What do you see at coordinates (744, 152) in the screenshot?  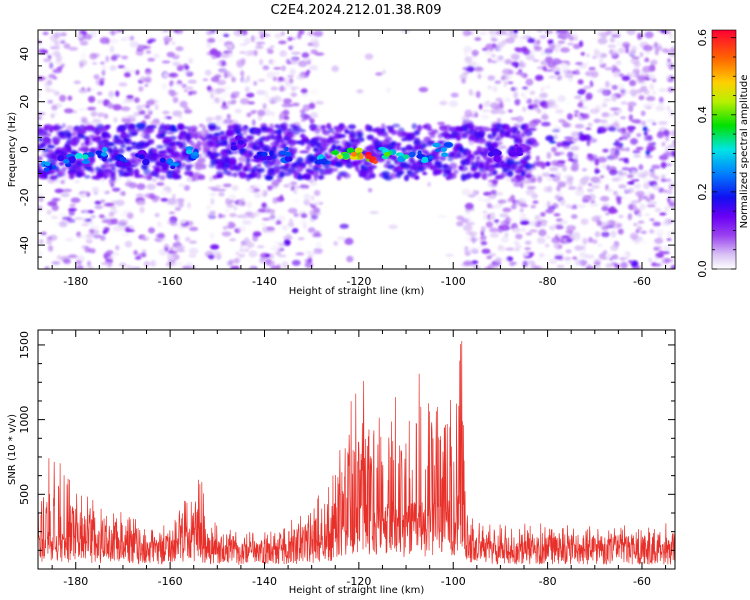 I see `colorbar-label: Normalized spectral amplitude` at bounding box center [744, 152].